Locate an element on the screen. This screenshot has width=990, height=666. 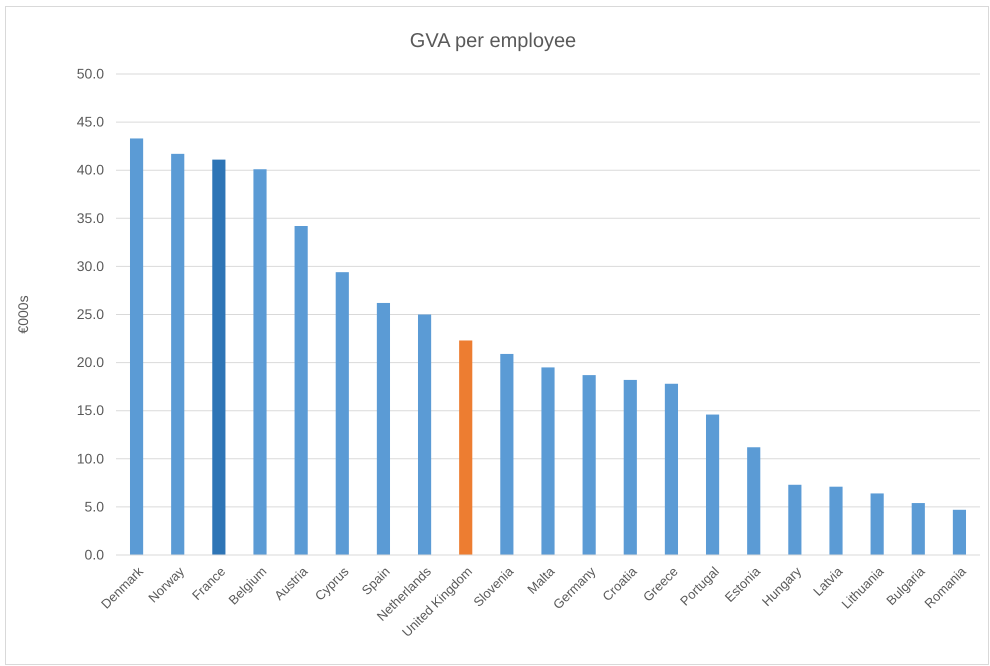
y-tick-label: 45.0 is located at coordinates (90, 122).